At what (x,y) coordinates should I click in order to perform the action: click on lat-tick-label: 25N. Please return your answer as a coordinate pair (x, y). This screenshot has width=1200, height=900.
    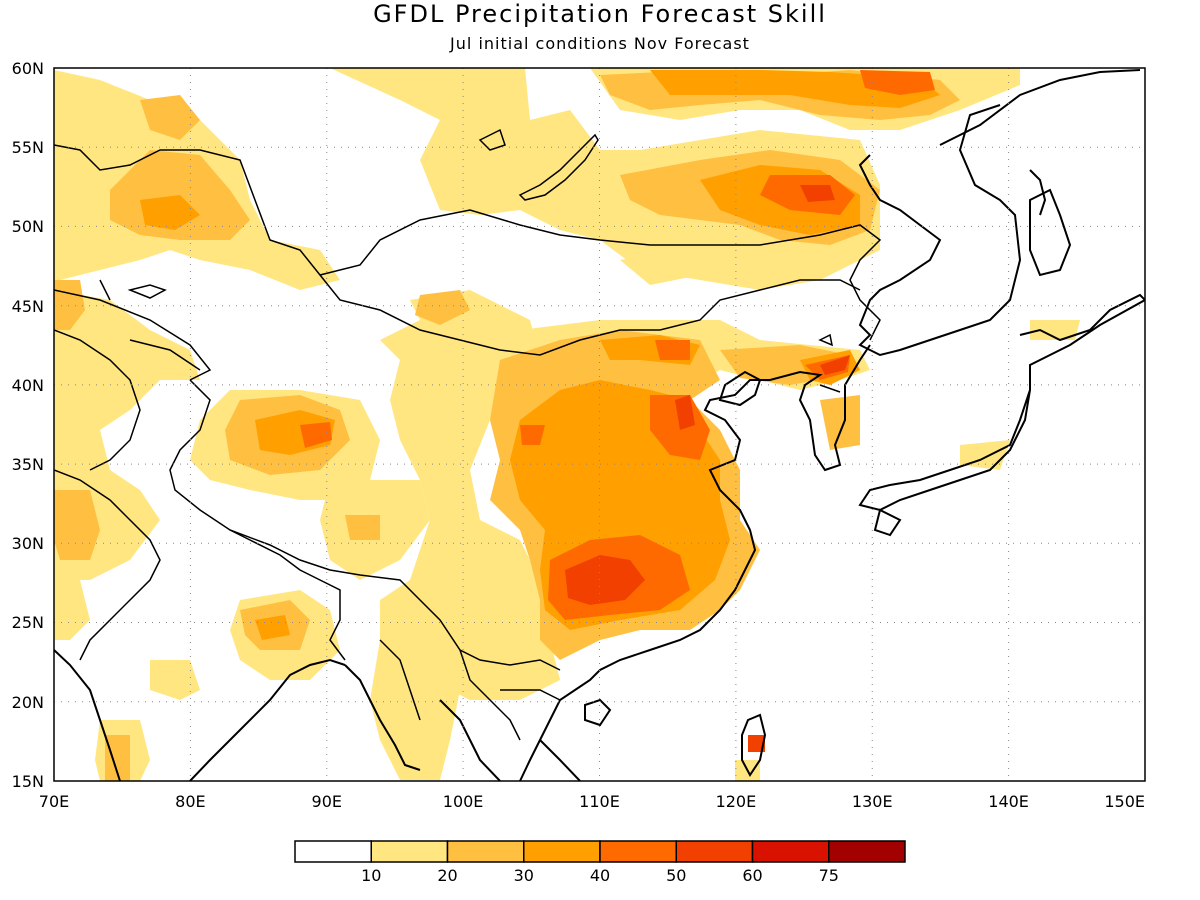
    Looking at the image, I should click on (28, 622).